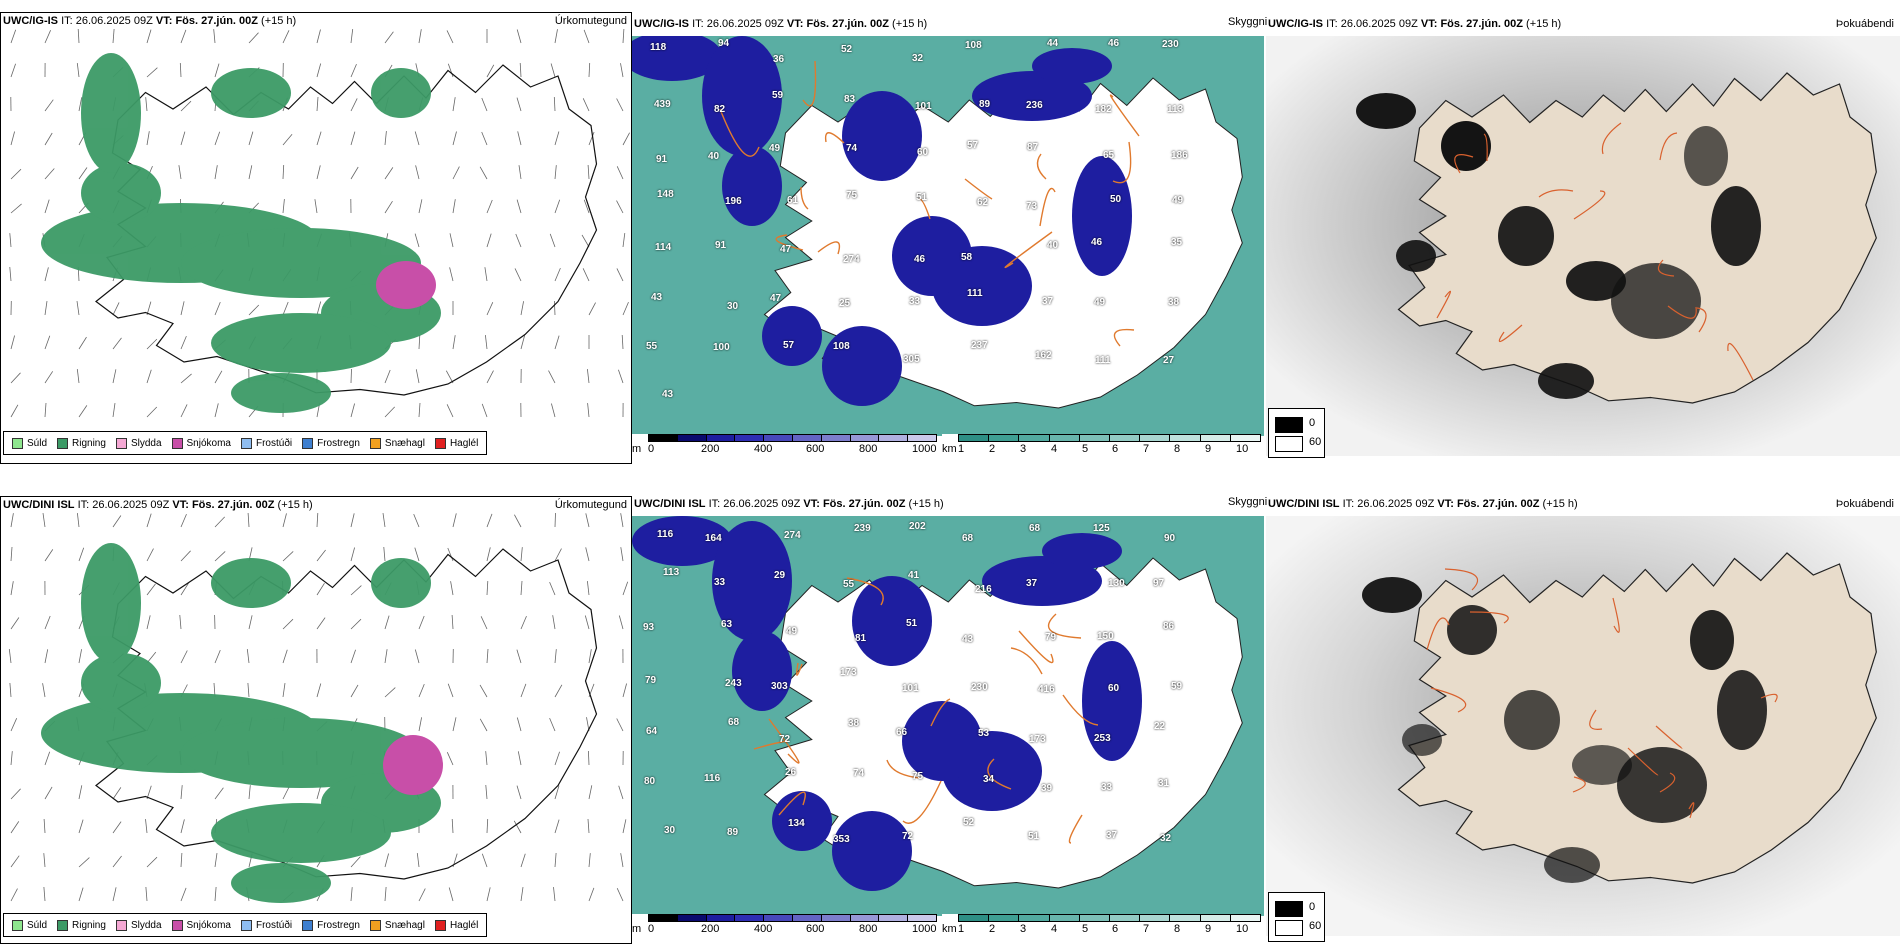  What do you see at coordinates (912, 623) in the screenshot?
I see `cloud-base-label: 51` at bounding box center [912, 623].